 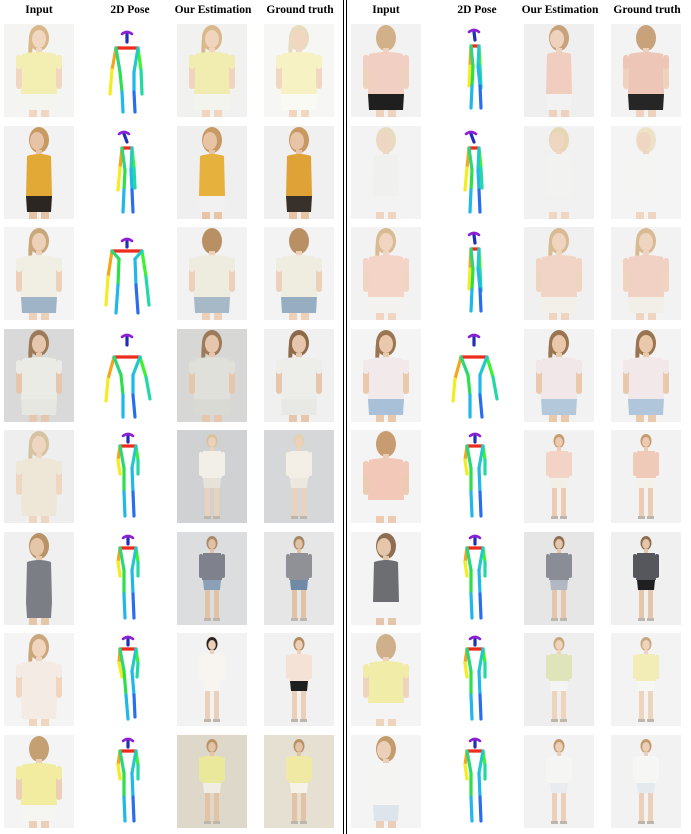 I want to click on right-row4-input-image, so click(x=386, y=375).